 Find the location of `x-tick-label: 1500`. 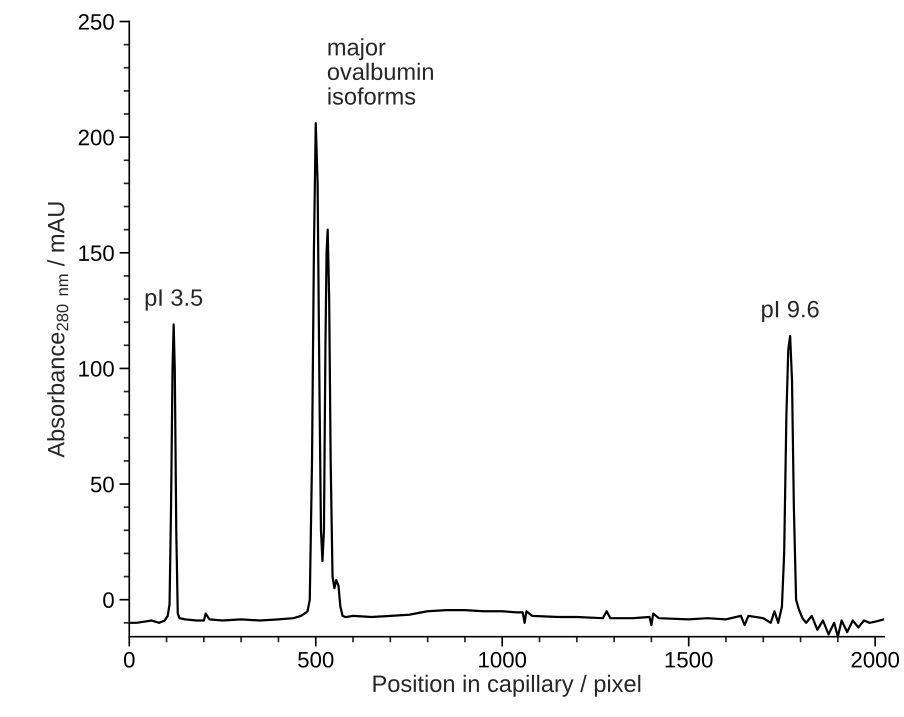

x-tick-label: 1500 is located at coordinates (689, 660).